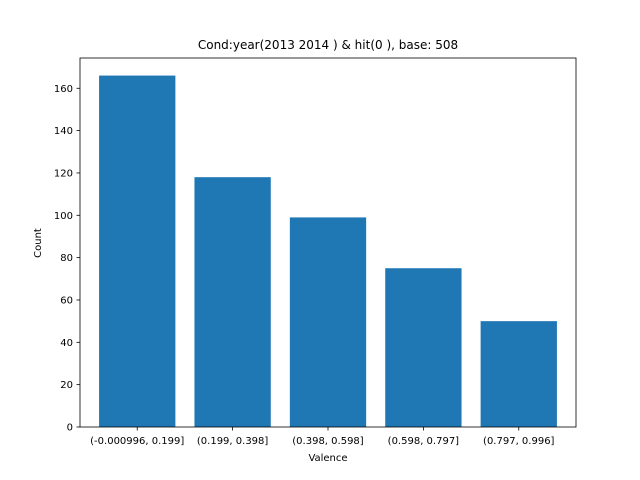  What do you see at coordinates (66, 300) in the screenshot?
I see `y-tick-label: 60` at bounding box center [66, 300].